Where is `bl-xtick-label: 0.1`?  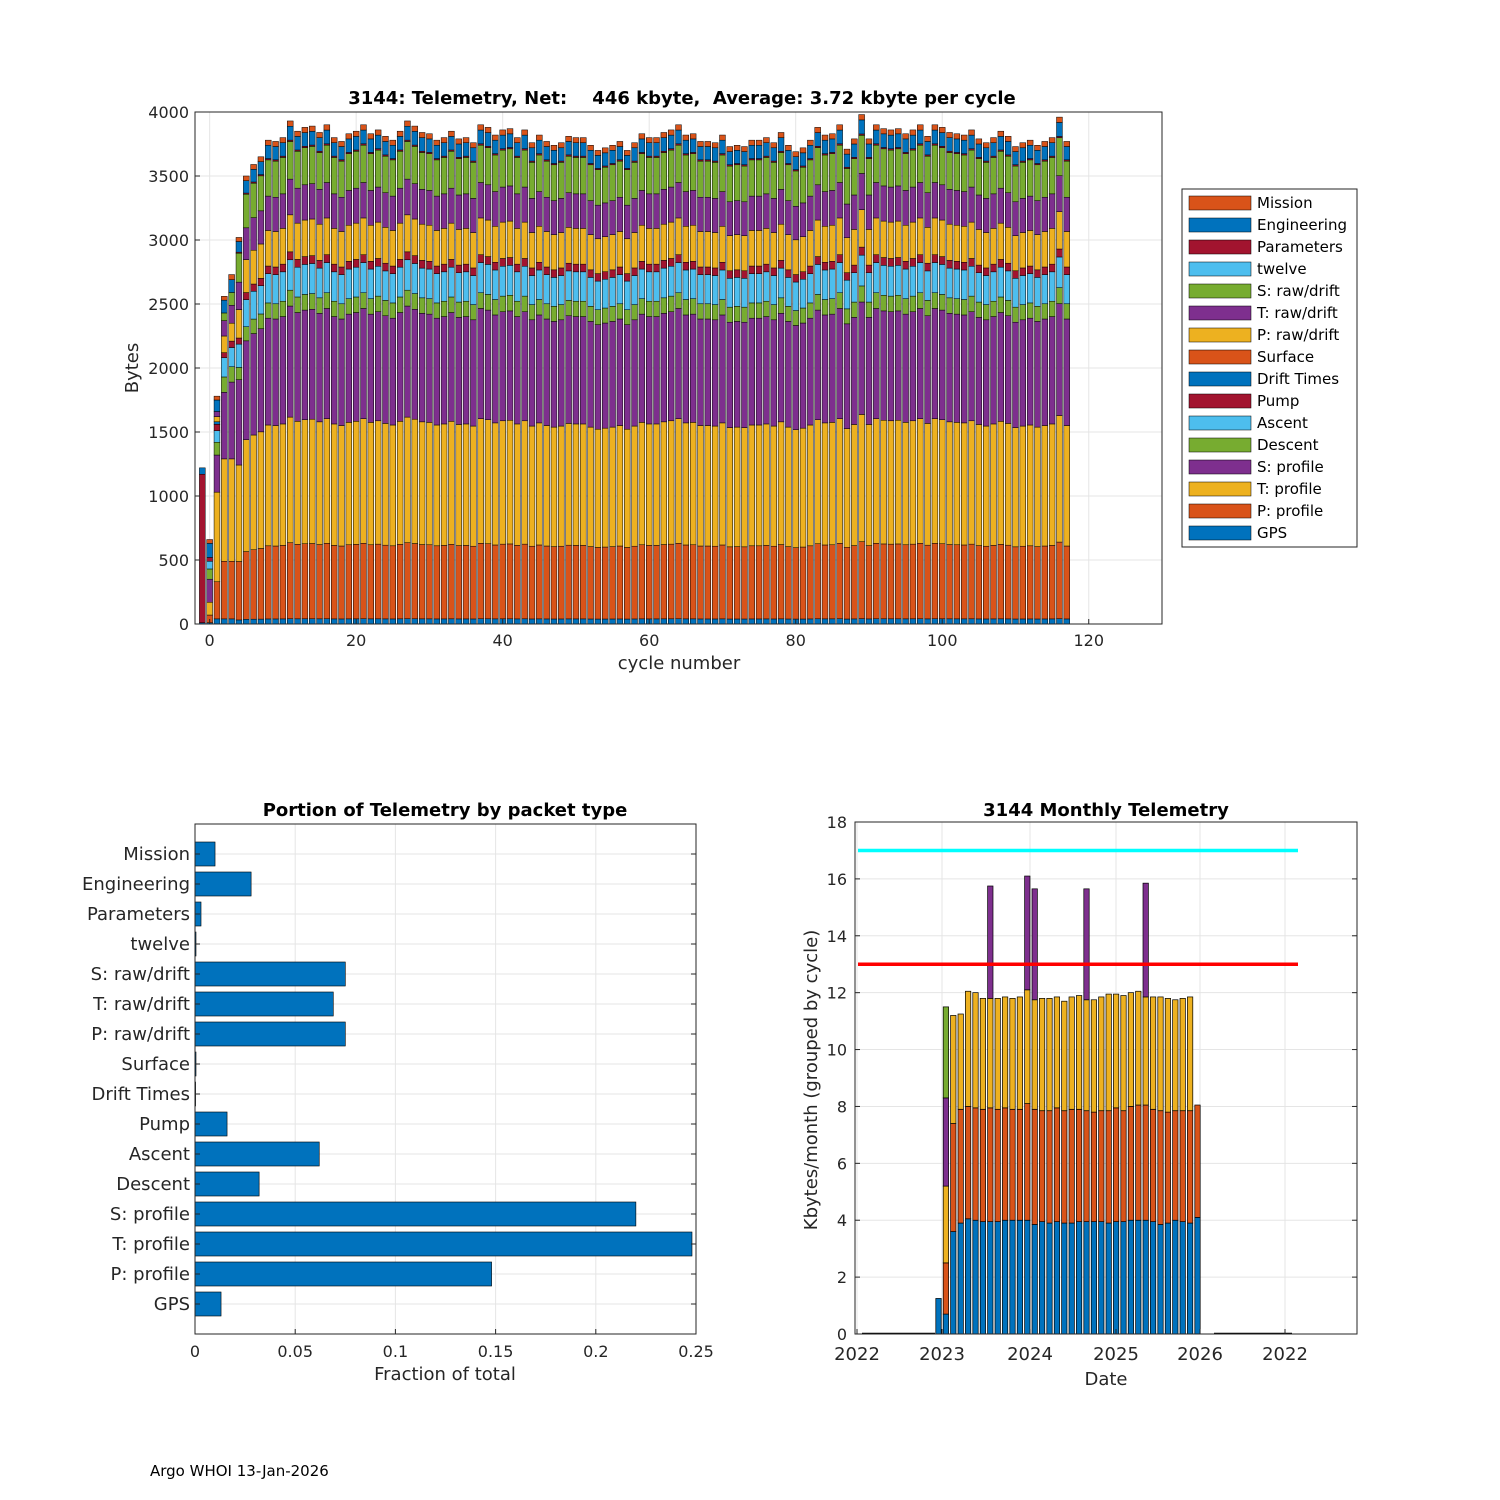 bl-xtick-label: 0.1 is located at coordinates (395, 1351).